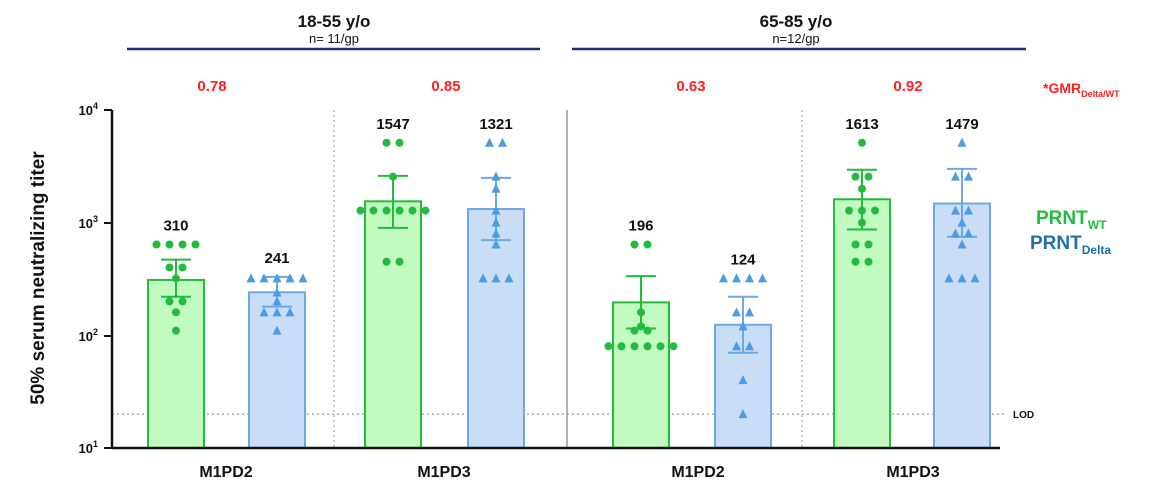  Describe the element at coordinates (95, 444) in the screenshot. I see `y-tick-exp-10: 1` at that location.